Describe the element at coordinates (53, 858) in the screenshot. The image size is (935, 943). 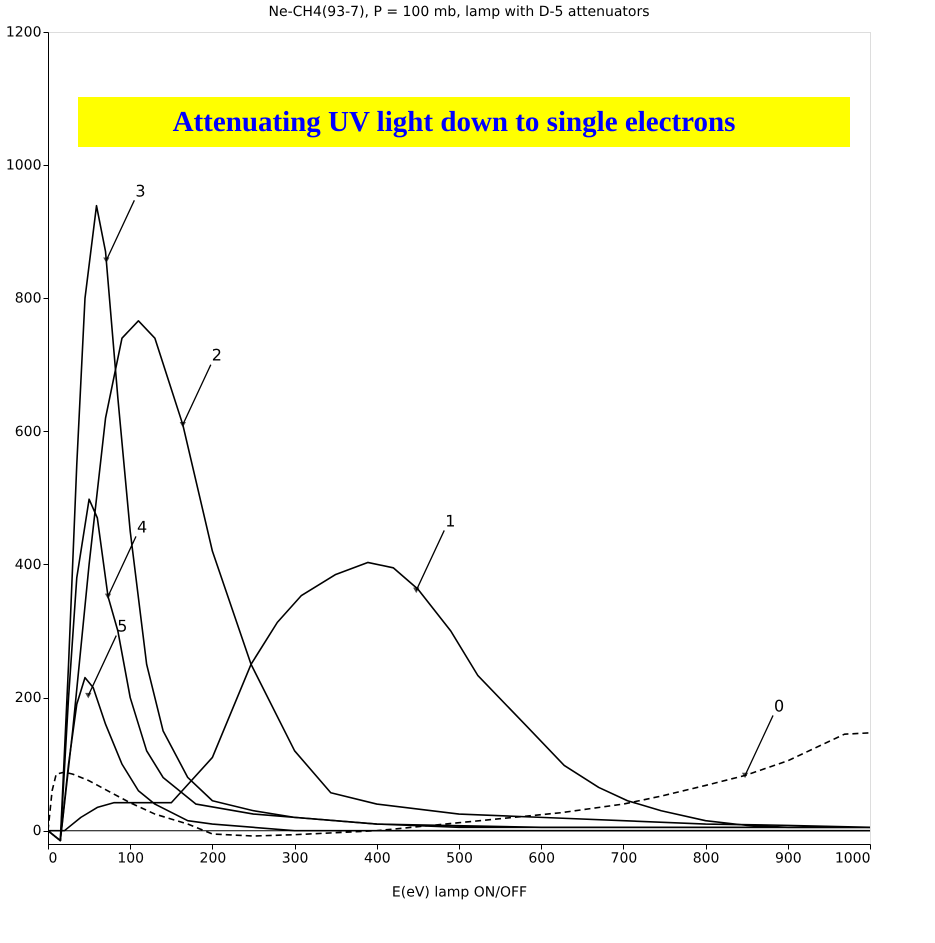
I see `x-tick-label: 0` at that location.